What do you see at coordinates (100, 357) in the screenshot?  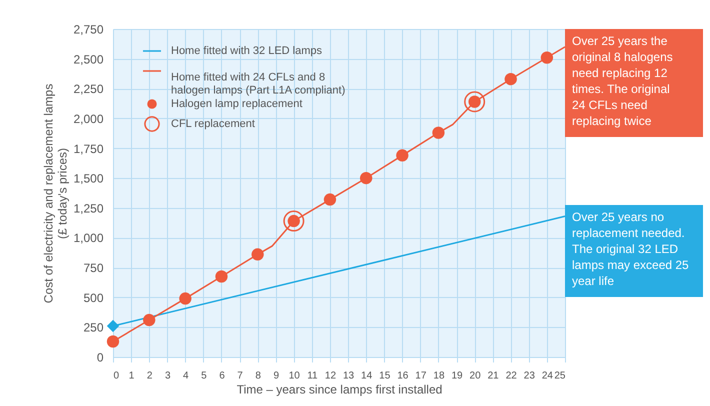 I see `y-tick-label: 0` at bounding box center [100, 357].